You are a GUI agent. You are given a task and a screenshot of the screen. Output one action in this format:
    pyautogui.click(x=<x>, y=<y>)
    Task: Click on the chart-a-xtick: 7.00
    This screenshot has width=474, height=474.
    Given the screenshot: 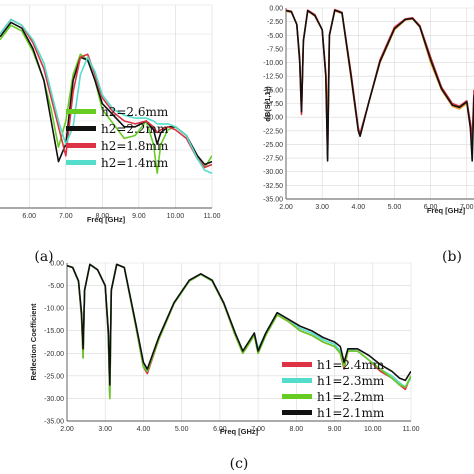 What is the action you would take?
    pyautogui.click(x=66, y=216)
    